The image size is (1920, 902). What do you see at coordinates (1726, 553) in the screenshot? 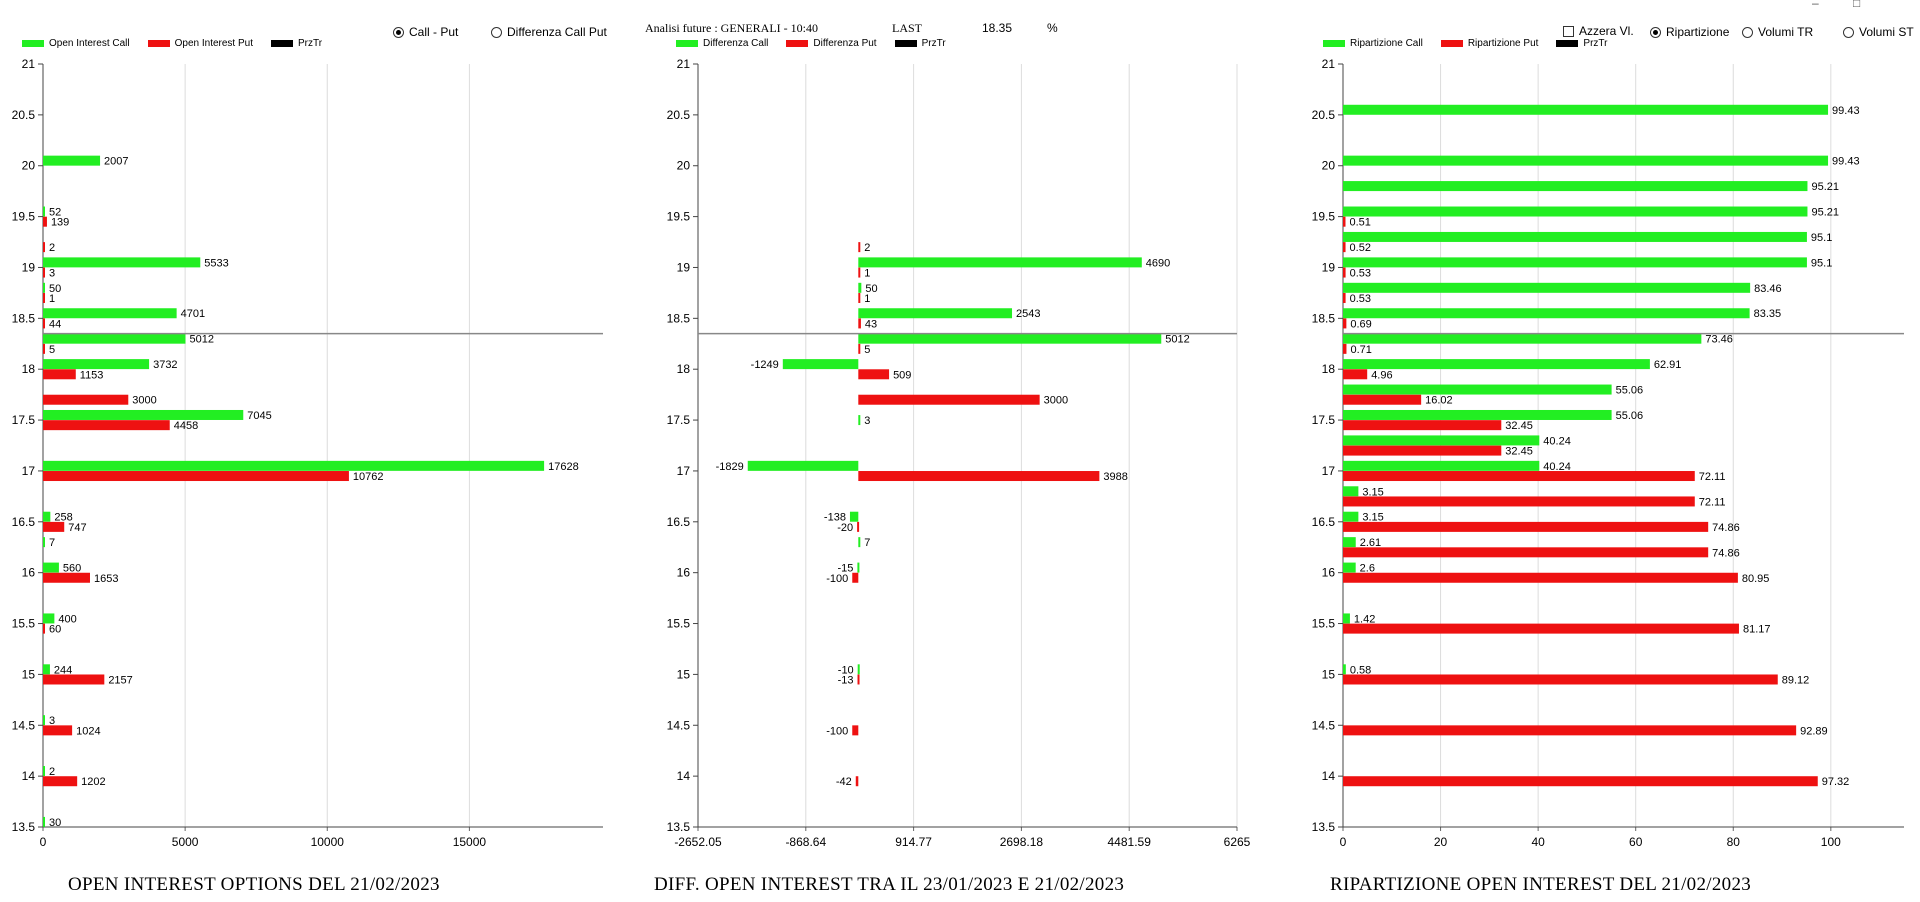
I see `bar-value-label: 74.86` at bounding box center [1726, 553].